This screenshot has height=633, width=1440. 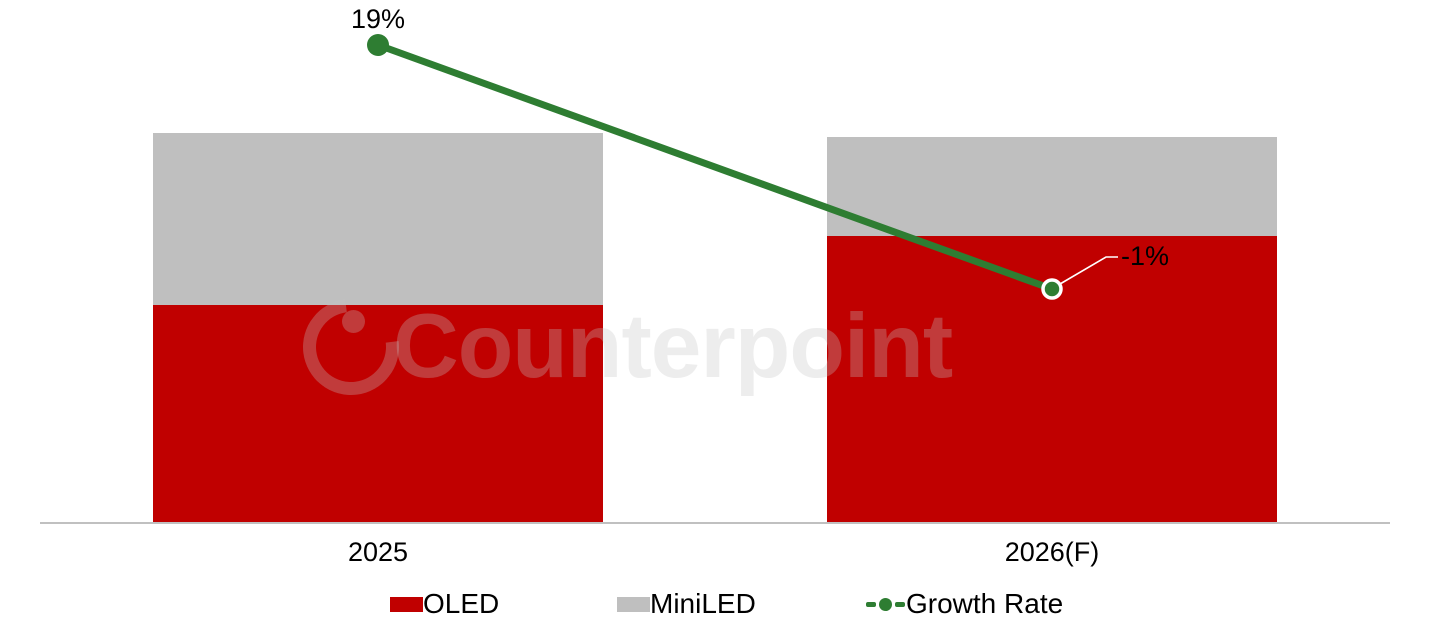 I want to click on bar-2025-miniled-segment, so click(x=378, y=219).